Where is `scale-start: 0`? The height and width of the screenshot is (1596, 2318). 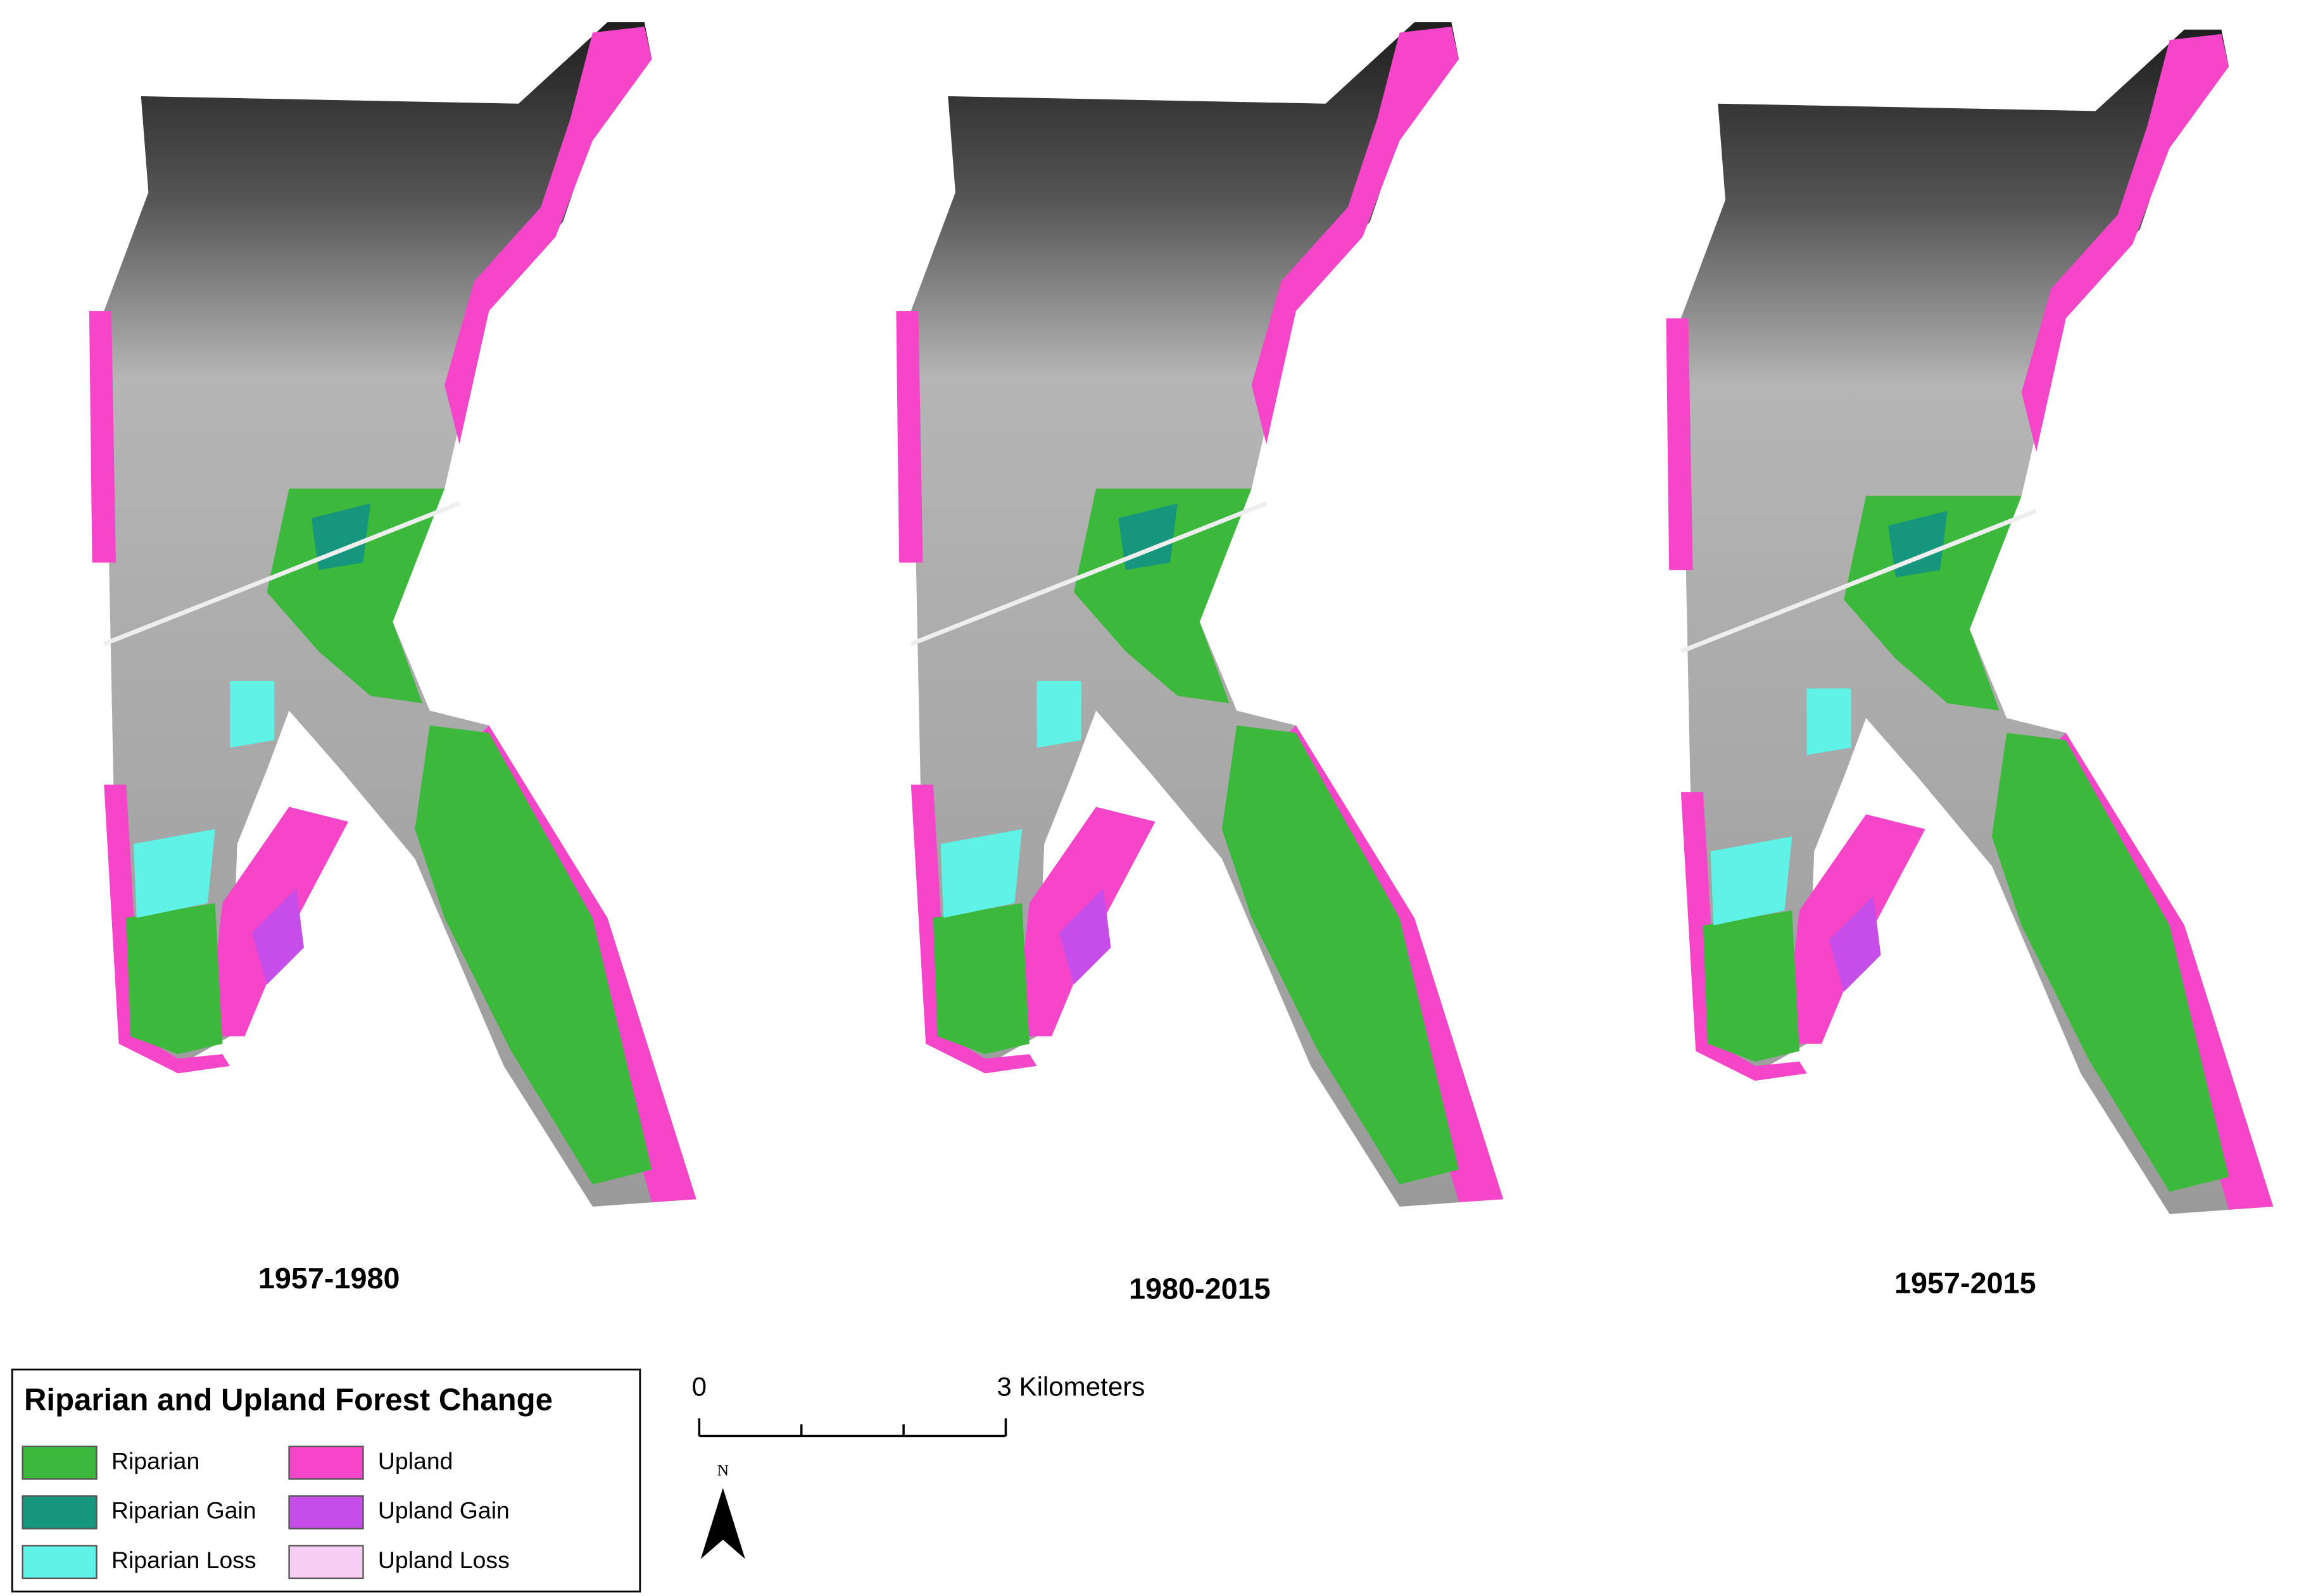
scale-start: 0 is located at coordinates (700, 1387).